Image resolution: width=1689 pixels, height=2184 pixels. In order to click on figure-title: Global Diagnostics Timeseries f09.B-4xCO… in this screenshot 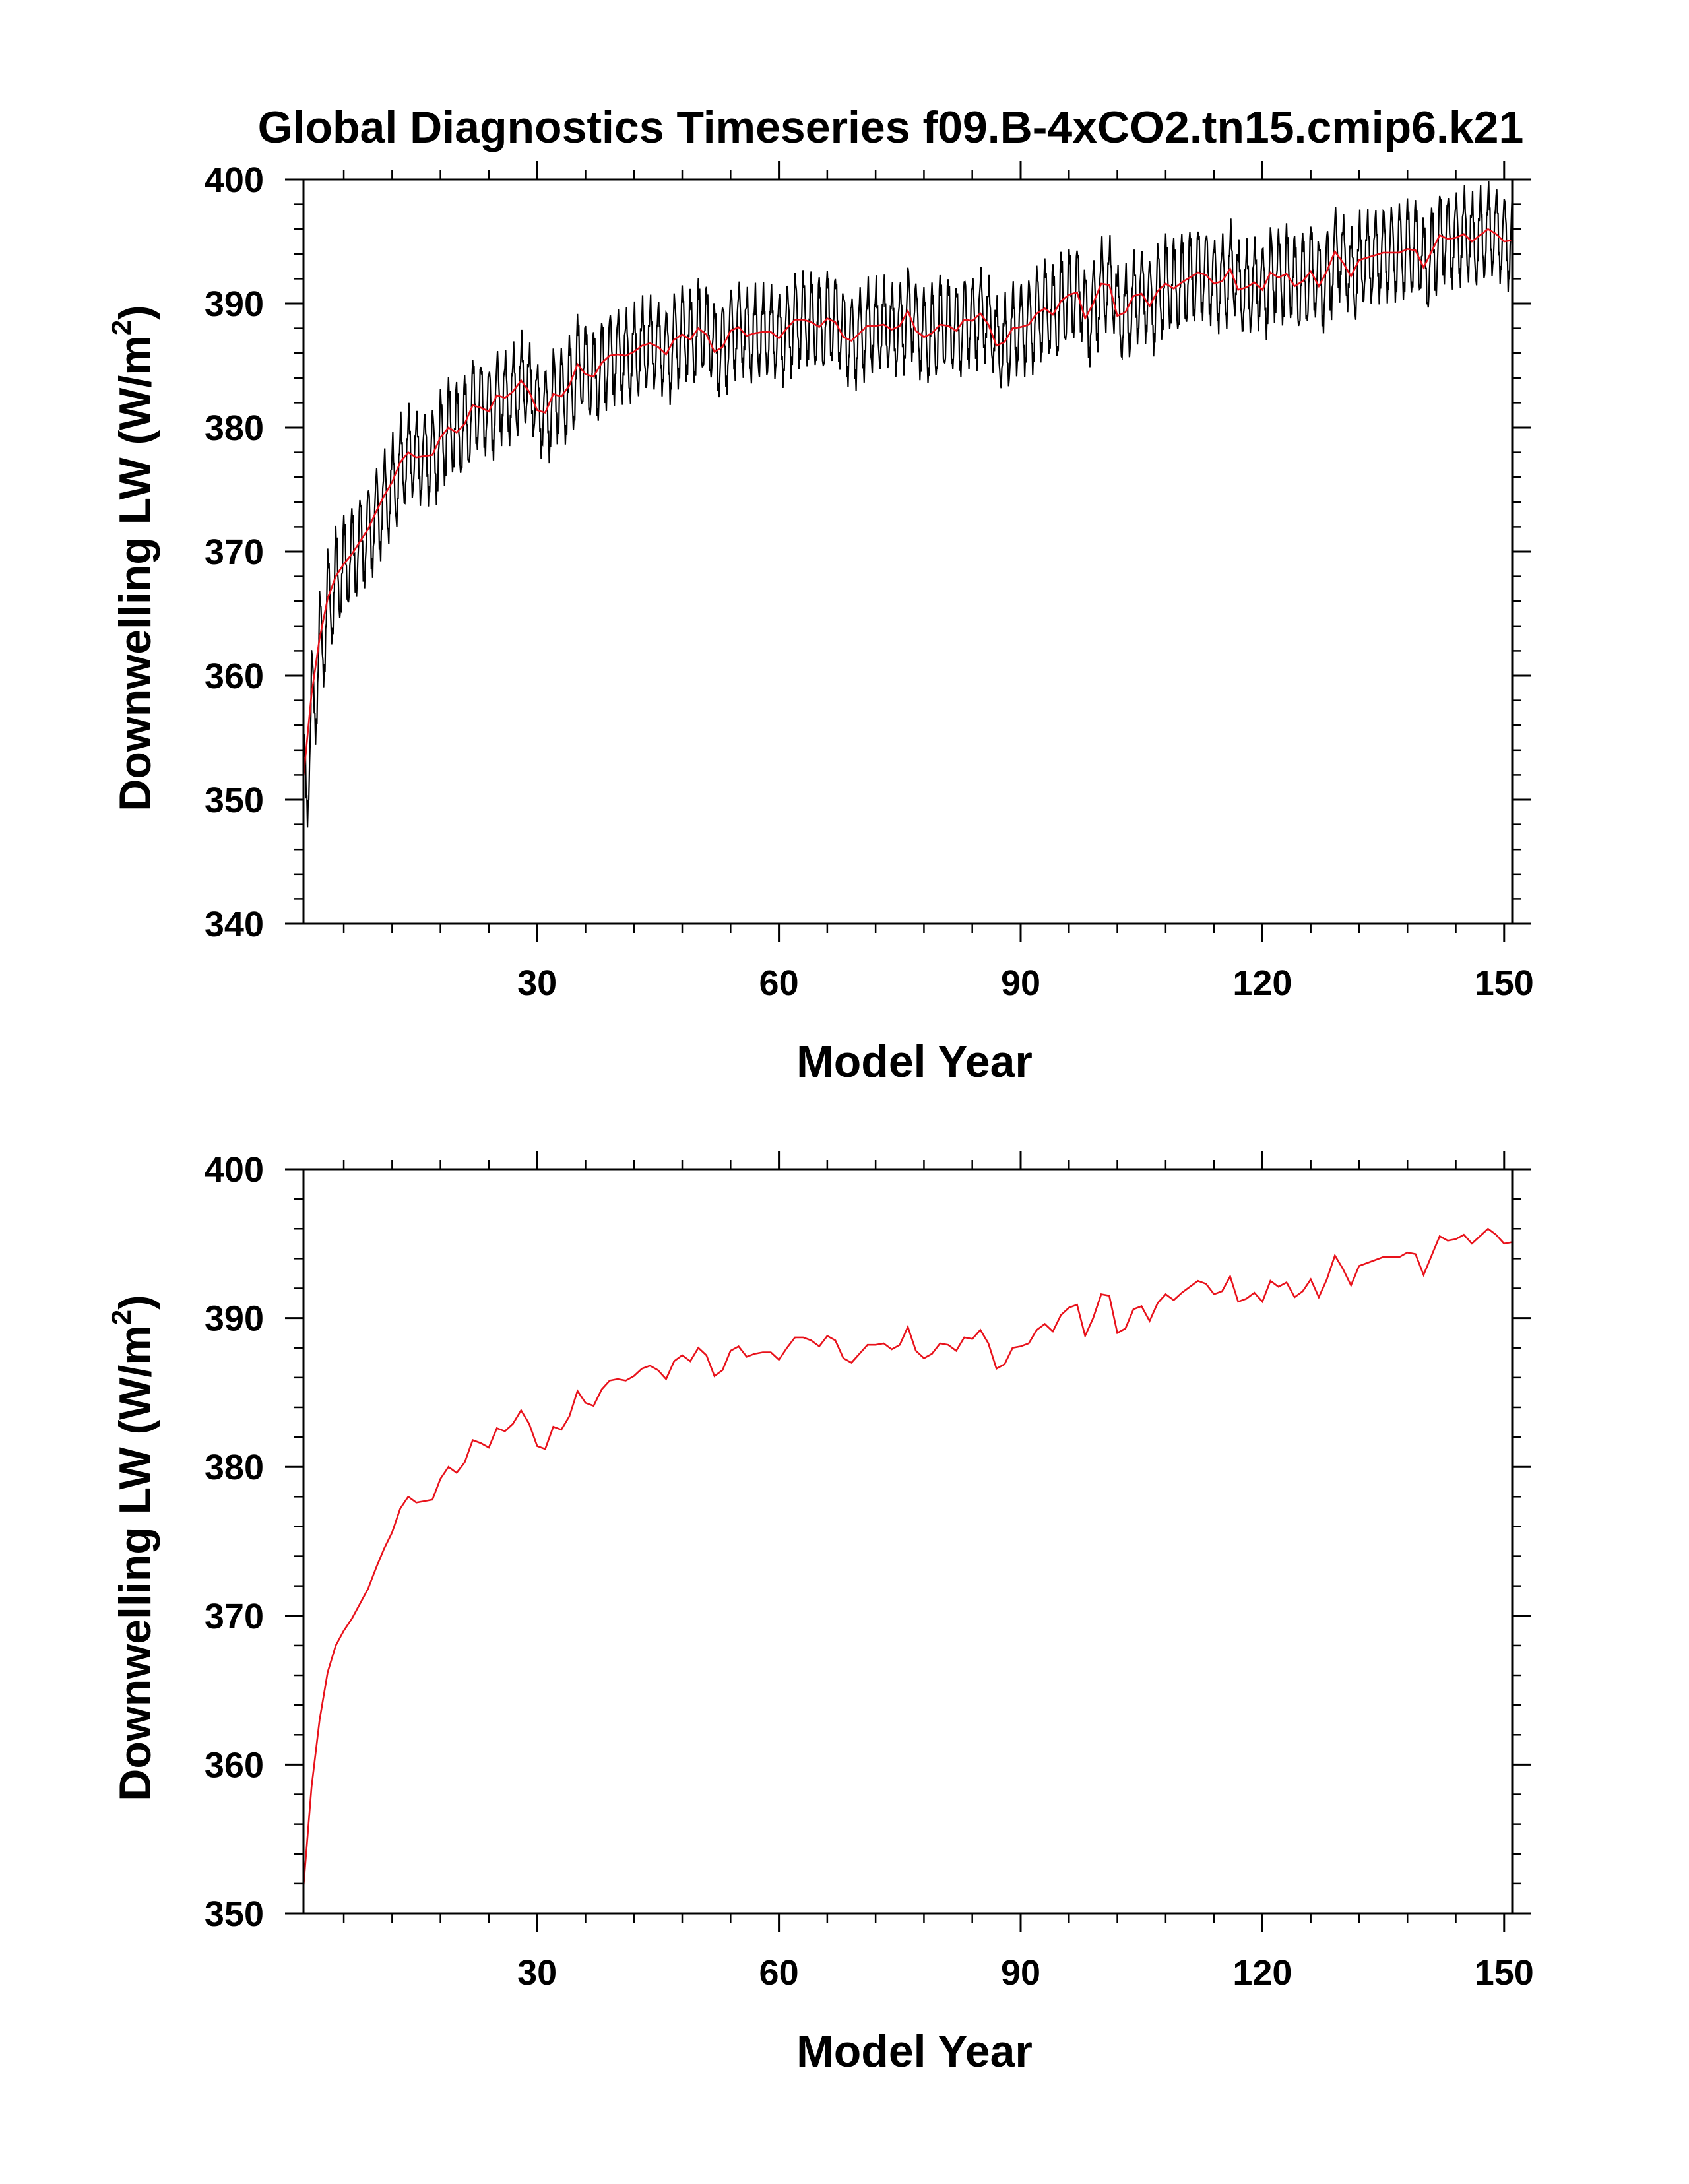, I will do `click(891, 127)`.